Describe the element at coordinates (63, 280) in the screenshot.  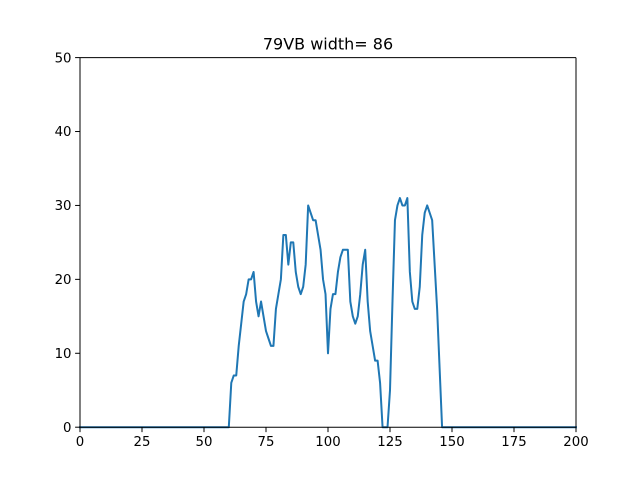
I see `y-tick-label: 20` at that location.